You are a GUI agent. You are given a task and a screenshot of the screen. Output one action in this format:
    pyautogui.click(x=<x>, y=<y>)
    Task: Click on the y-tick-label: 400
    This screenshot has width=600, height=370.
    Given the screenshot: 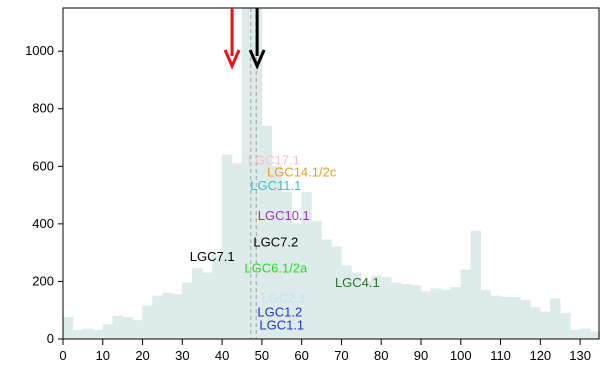 What is the action you would take?
    pyautogui.click(x=43, y=223)
    